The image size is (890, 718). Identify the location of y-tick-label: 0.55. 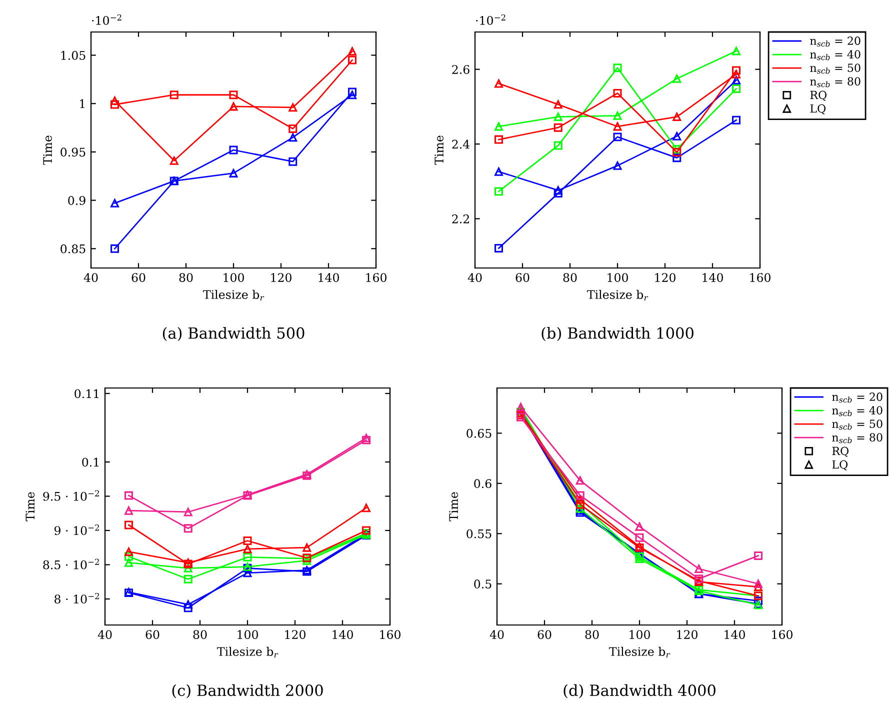
(479, 533).